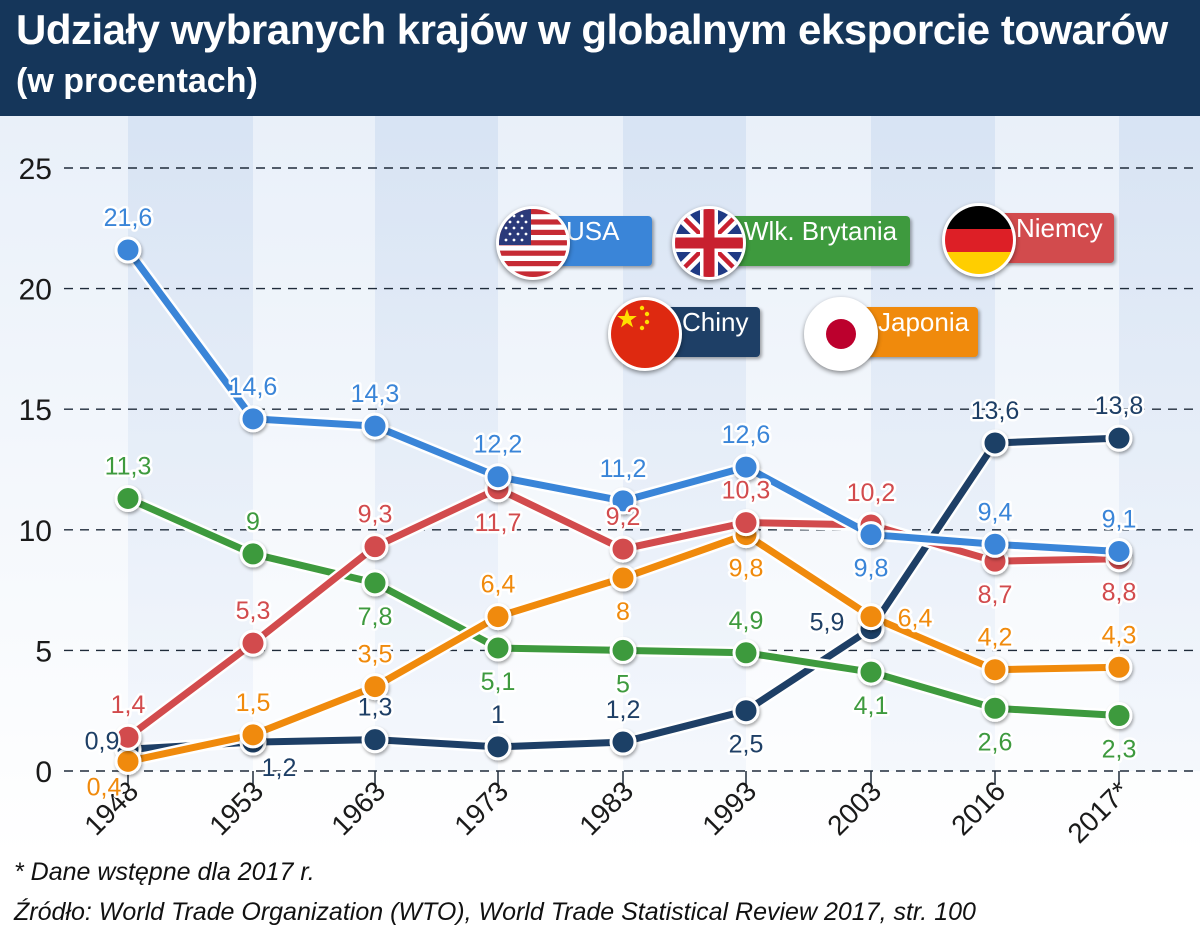  Describe the element at coordinates (1119, 520) in the screenshot. I see `data-label: 9,1` at that location.